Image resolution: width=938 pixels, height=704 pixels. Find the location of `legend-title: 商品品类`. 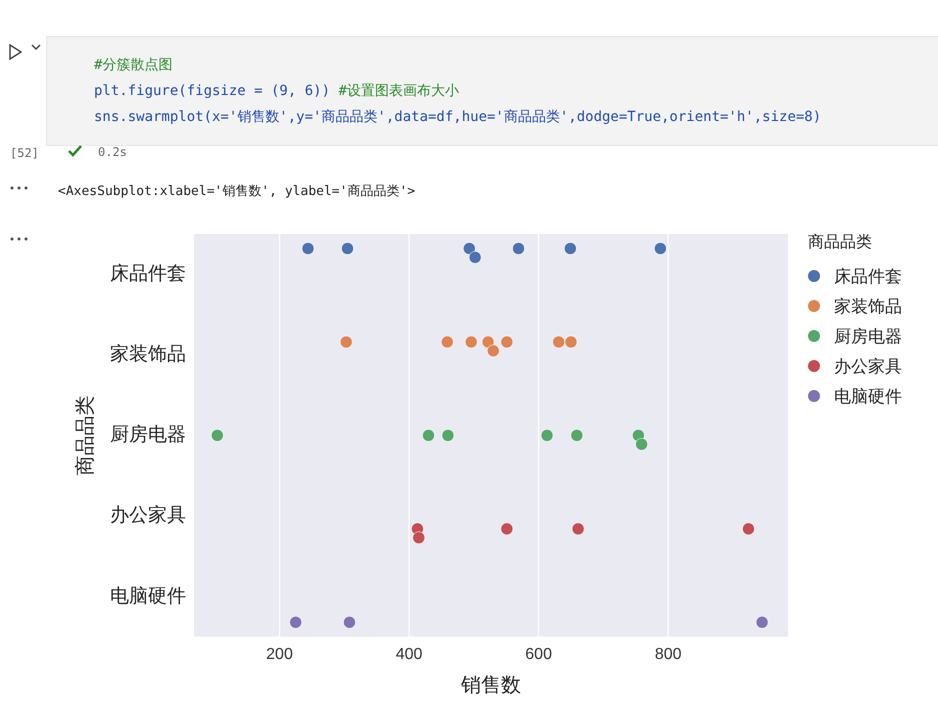

legend-title: 商品品类 is located at coordinates (840, 242).